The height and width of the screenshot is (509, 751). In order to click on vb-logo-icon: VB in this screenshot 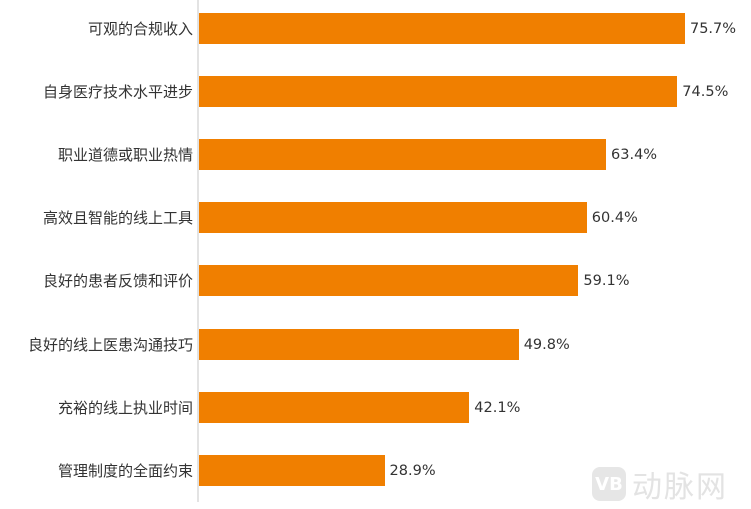, I will do `click(609, 484)`.